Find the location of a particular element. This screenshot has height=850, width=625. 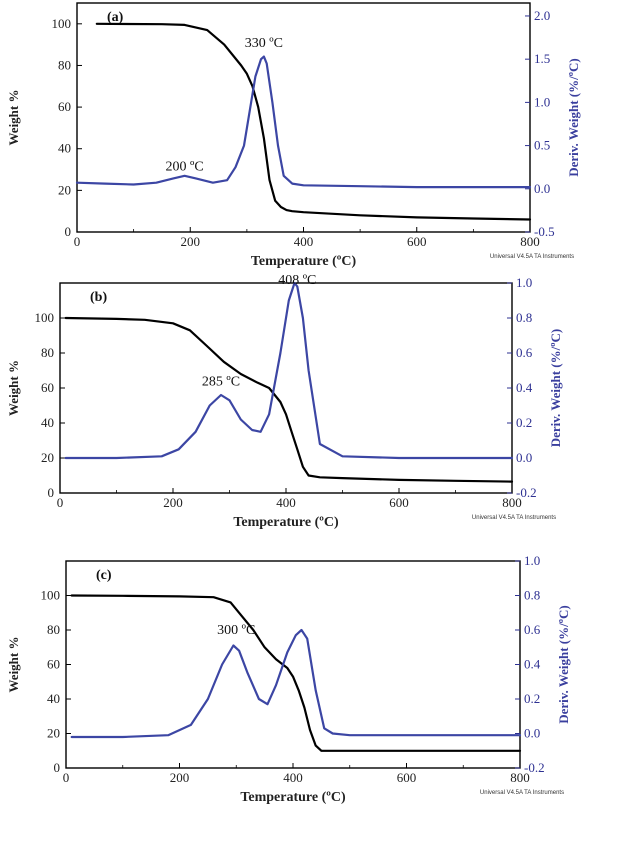

peak-annotation: 285 ºC is located at coordinates (221, 381).